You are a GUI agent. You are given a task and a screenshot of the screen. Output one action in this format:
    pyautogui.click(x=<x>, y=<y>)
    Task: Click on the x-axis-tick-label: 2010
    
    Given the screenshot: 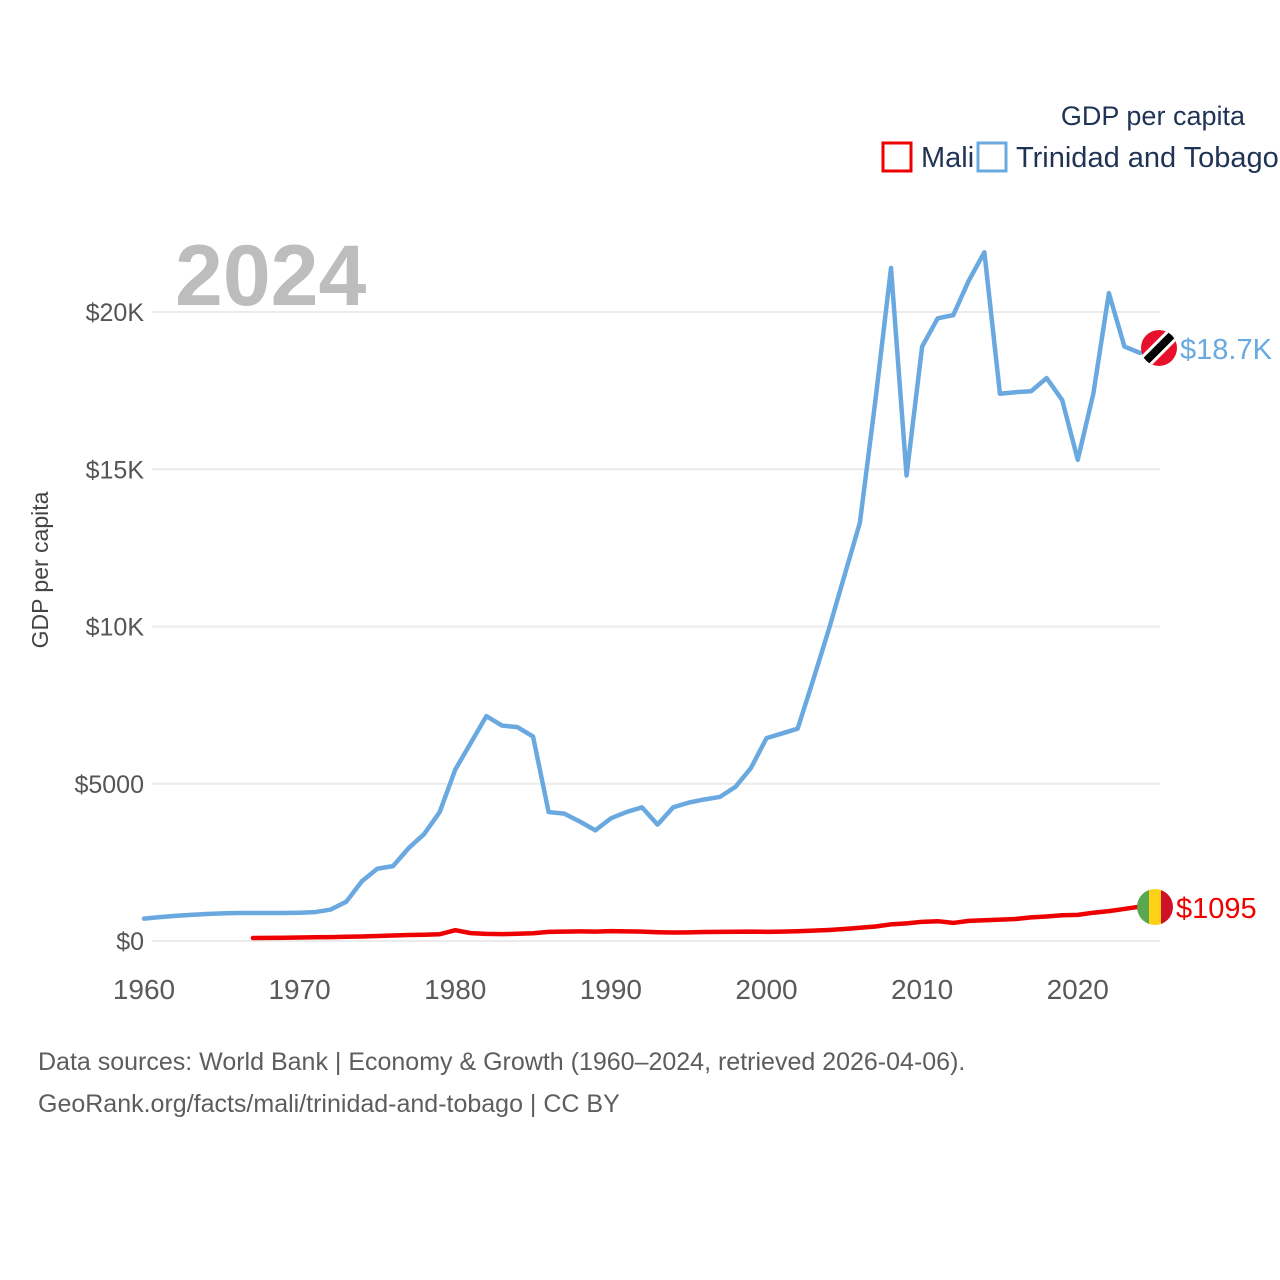 What is the action you would take?
    pyautogui.click(x=922, y=989)
    